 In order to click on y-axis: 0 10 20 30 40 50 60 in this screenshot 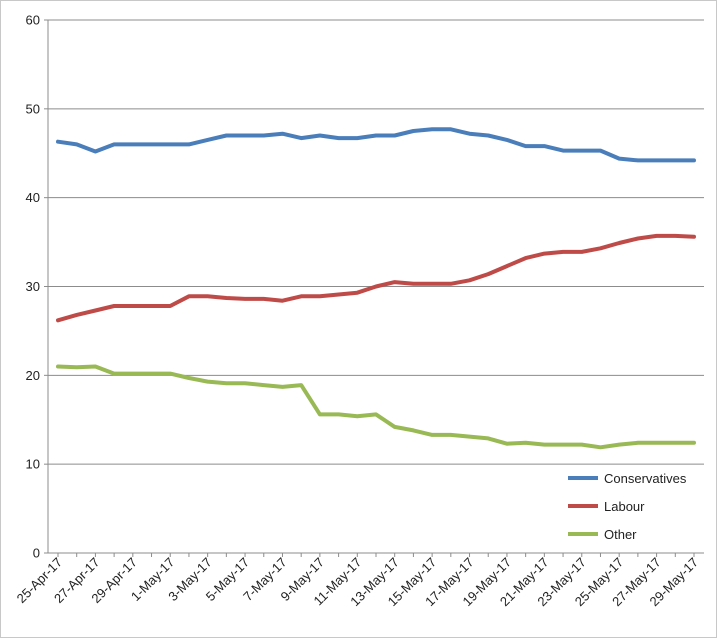, I will do `click(37, 287)`.